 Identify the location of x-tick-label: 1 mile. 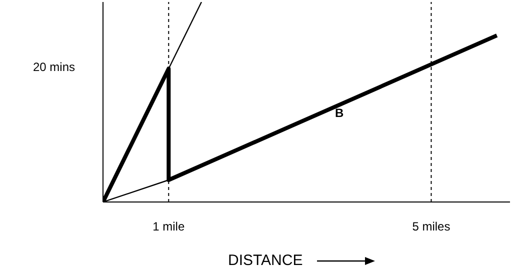
(168, 227).